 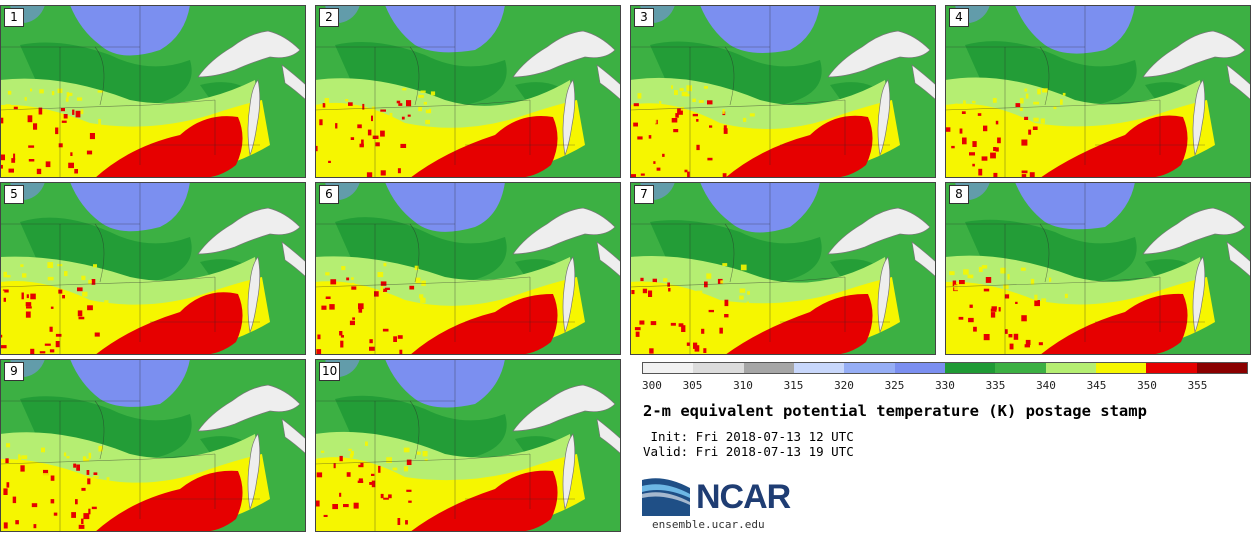 What do you see at coordinates (959, 194) in the screenshot?
I see `member-number: 8` at bounding box center [959, 194].